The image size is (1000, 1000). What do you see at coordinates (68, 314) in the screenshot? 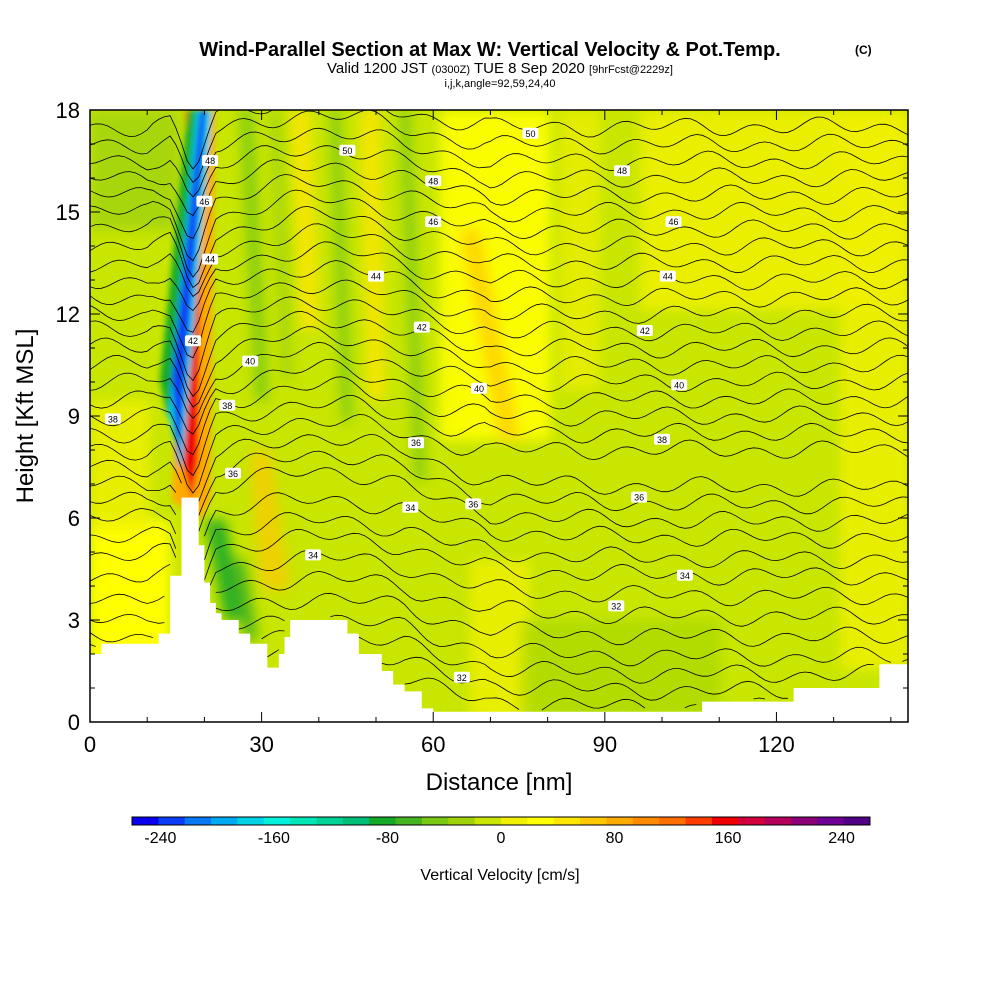
I see `y-tick-label: 12` at bounding box center [68, 314].